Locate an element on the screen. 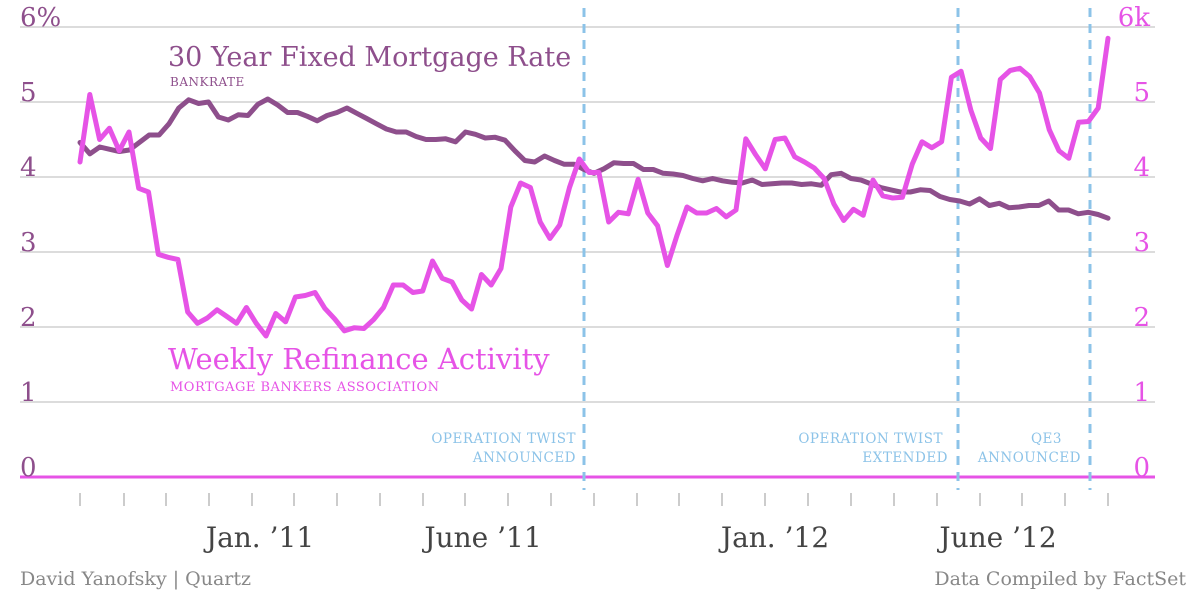 Image resolution: width=1200 pixels, height=600 pixels. series-title-refinance: Weekly Refinance Activity is located at coordinates (359, 359).